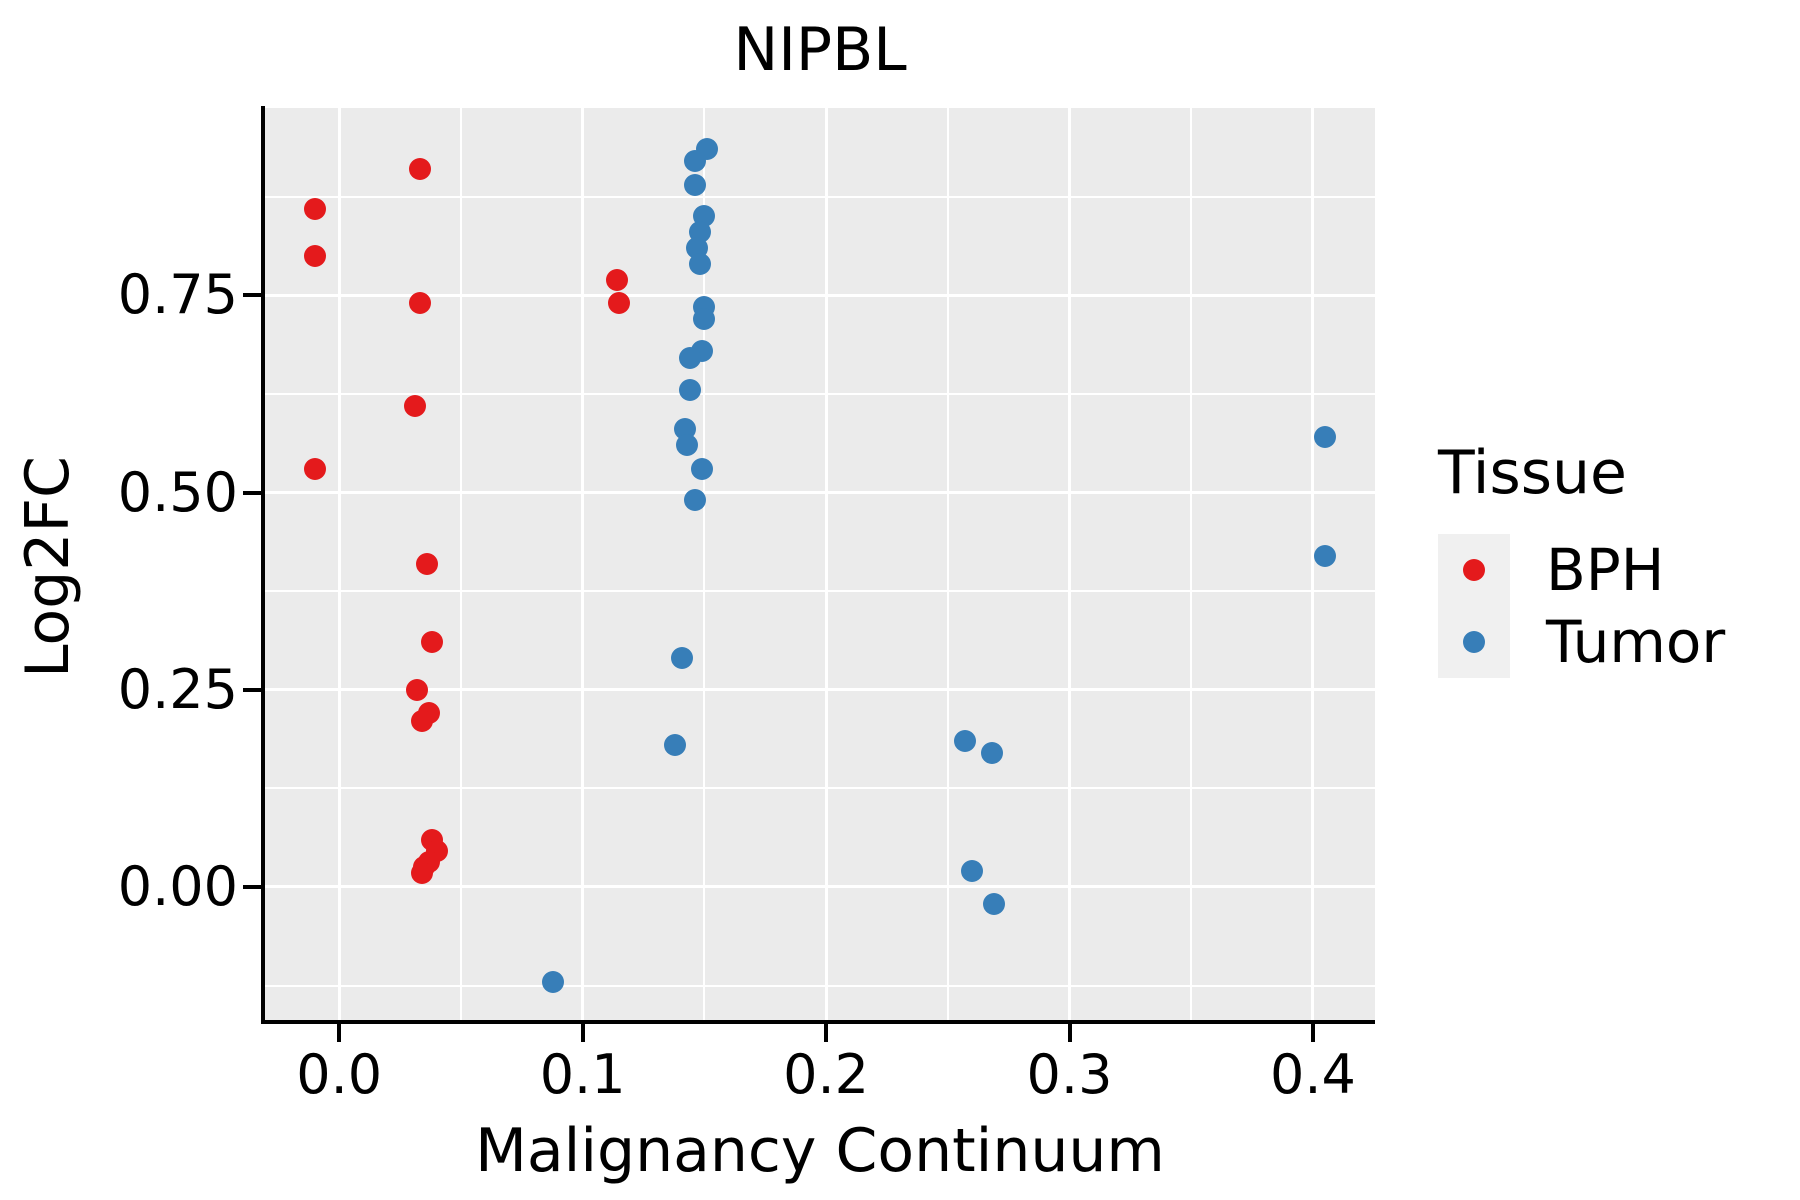 This screenshot has width=1800, height=1200. I want to click on legend-item-bph: BPH, so click(1613, 570).